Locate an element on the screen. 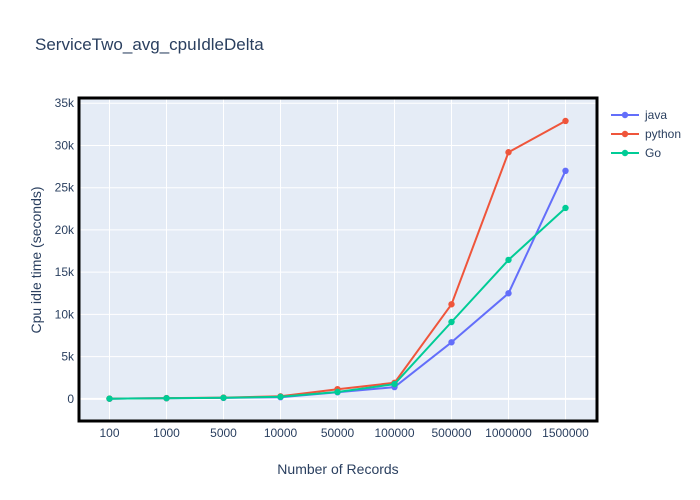  legend-label: java is located at coordinates (655, 115).